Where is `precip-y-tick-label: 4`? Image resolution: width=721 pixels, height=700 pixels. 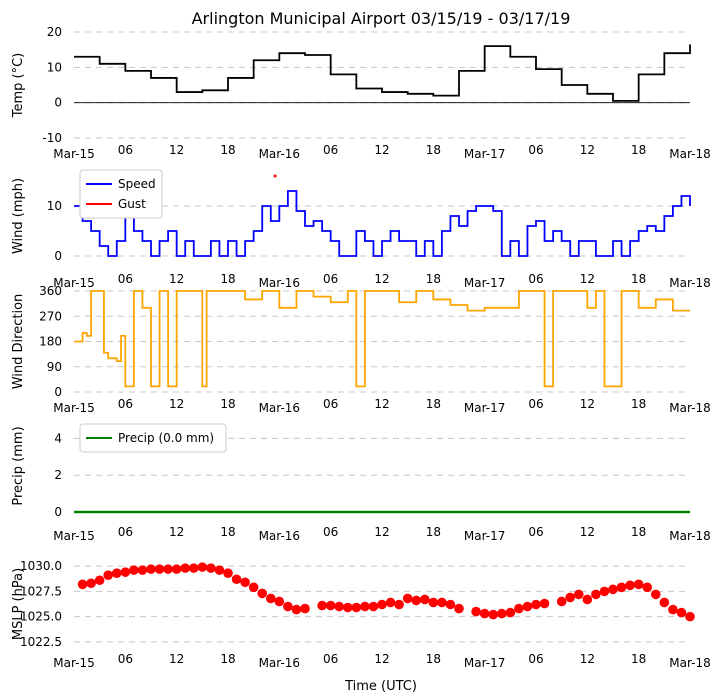
precip-y-tick-label: 4 is located at coordinates (58, 438).